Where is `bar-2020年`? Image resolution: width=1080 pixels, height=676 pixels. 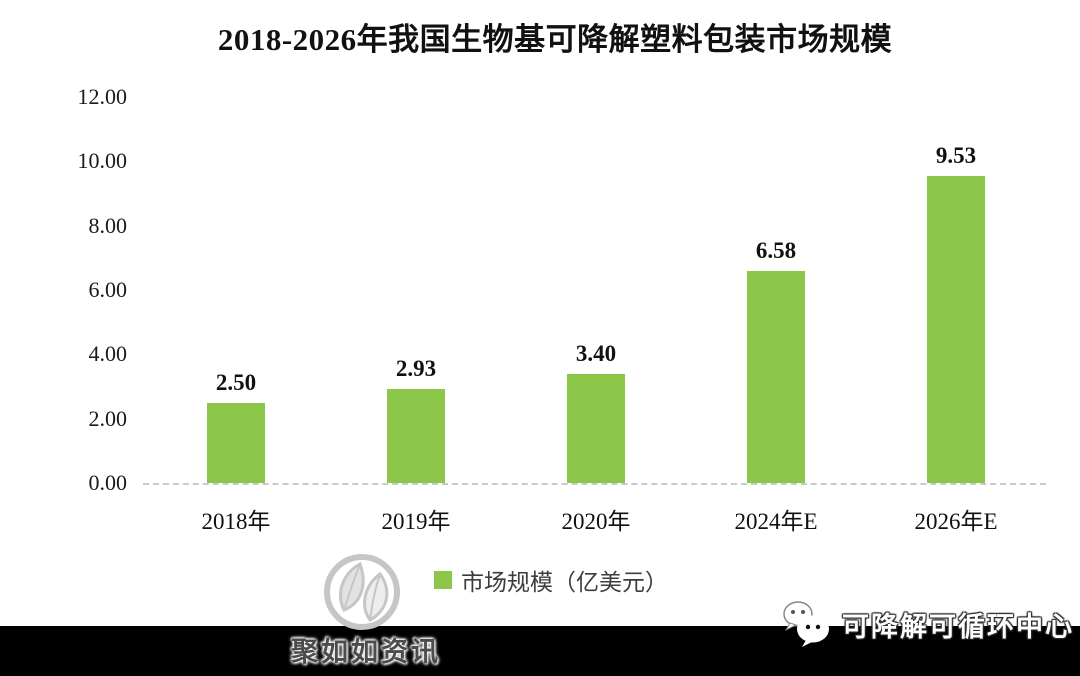
bar-2020年 is located at coordinates (596, 428).